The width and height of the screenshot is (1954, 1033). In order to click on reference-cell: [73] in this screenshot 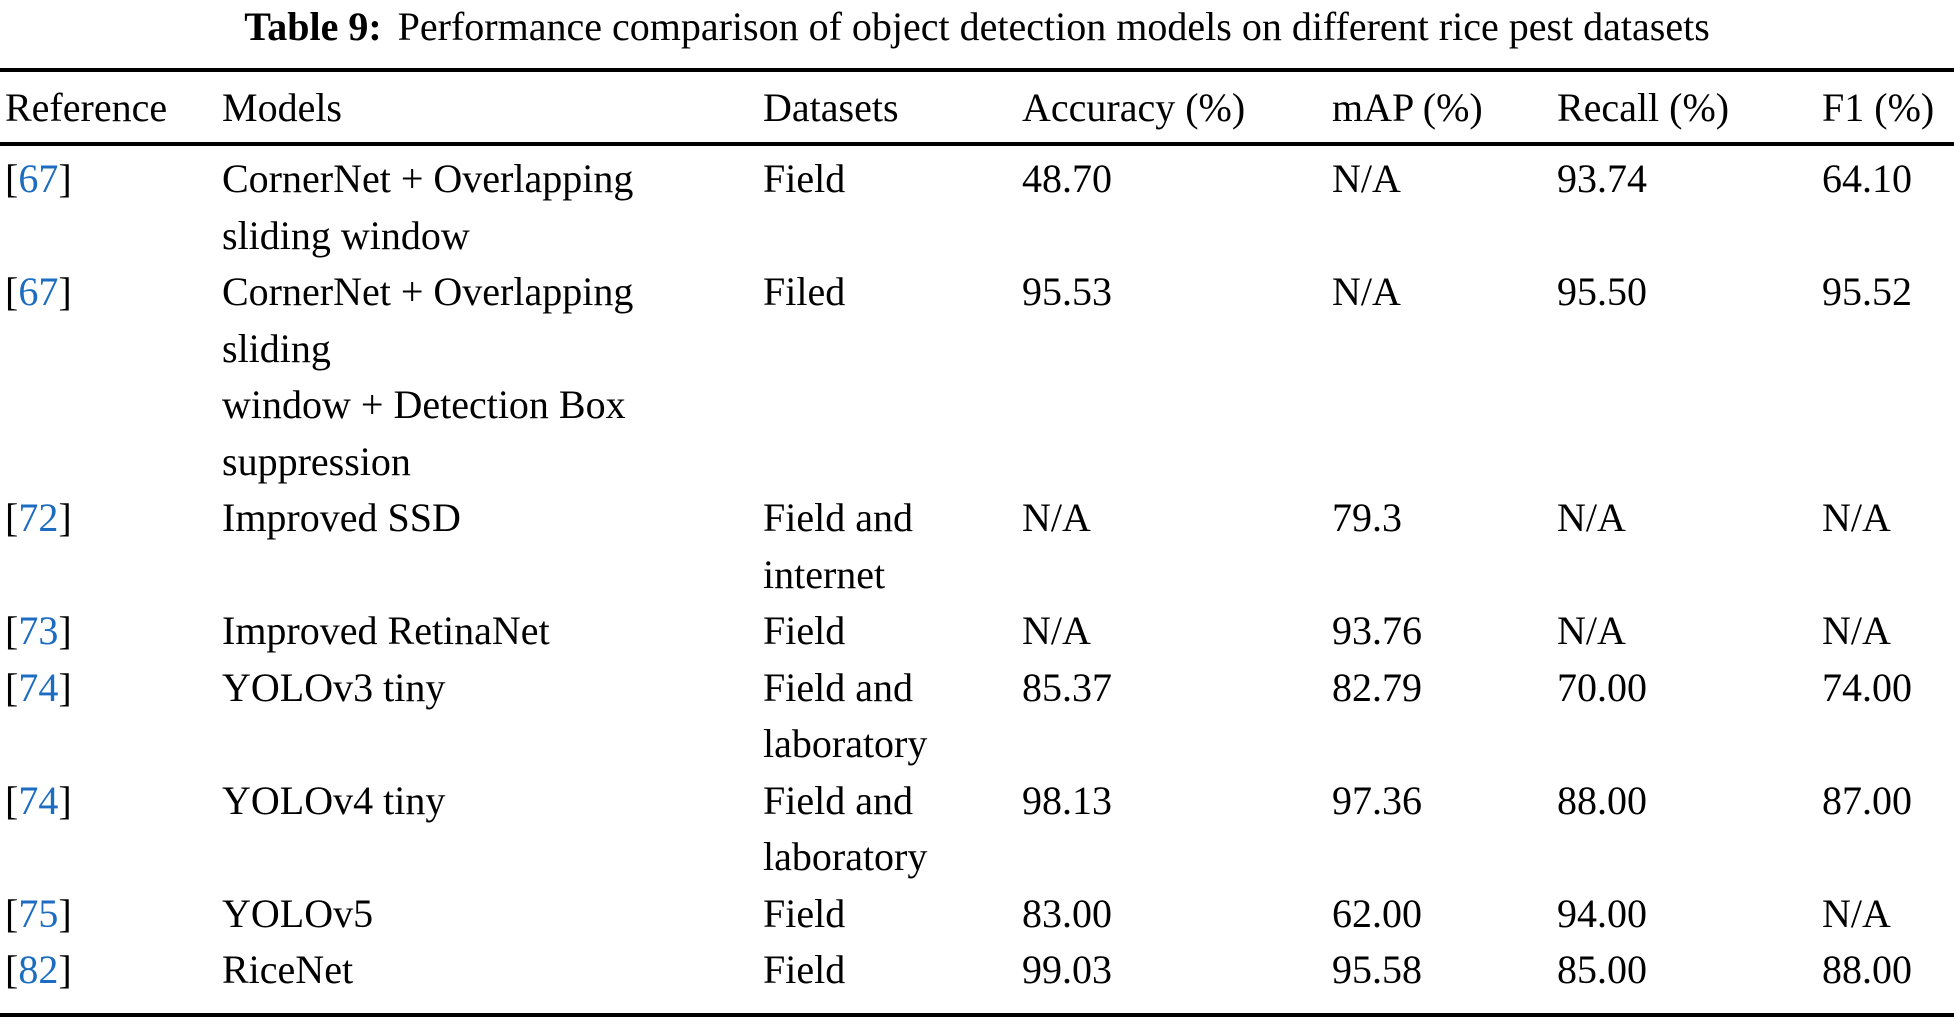, I will do `click(111, 631)`.